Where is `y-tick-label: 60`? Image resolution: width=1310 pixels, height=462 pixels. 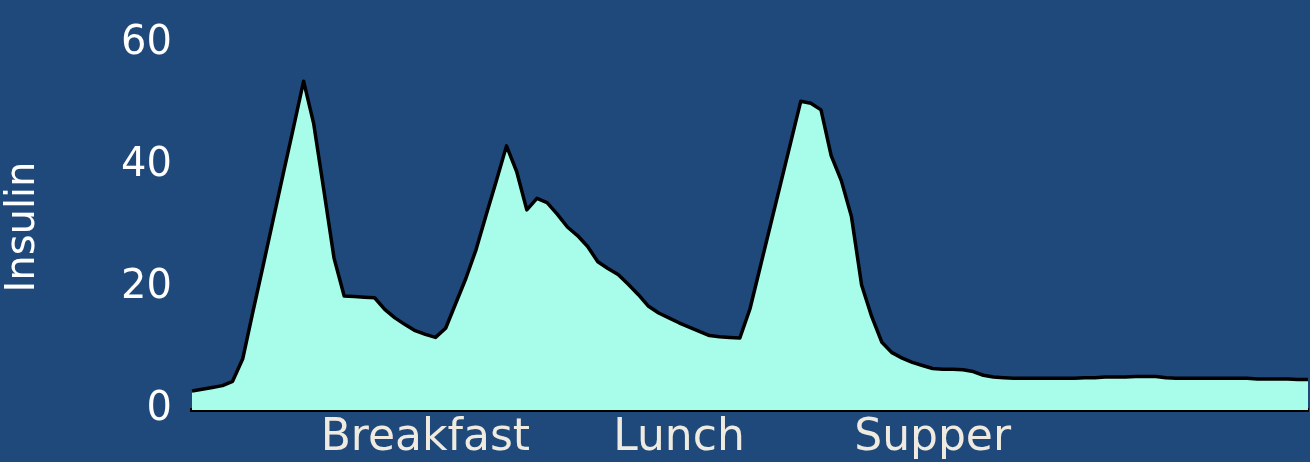 y-tick-label: 60 is located at coordinates (146, 40).